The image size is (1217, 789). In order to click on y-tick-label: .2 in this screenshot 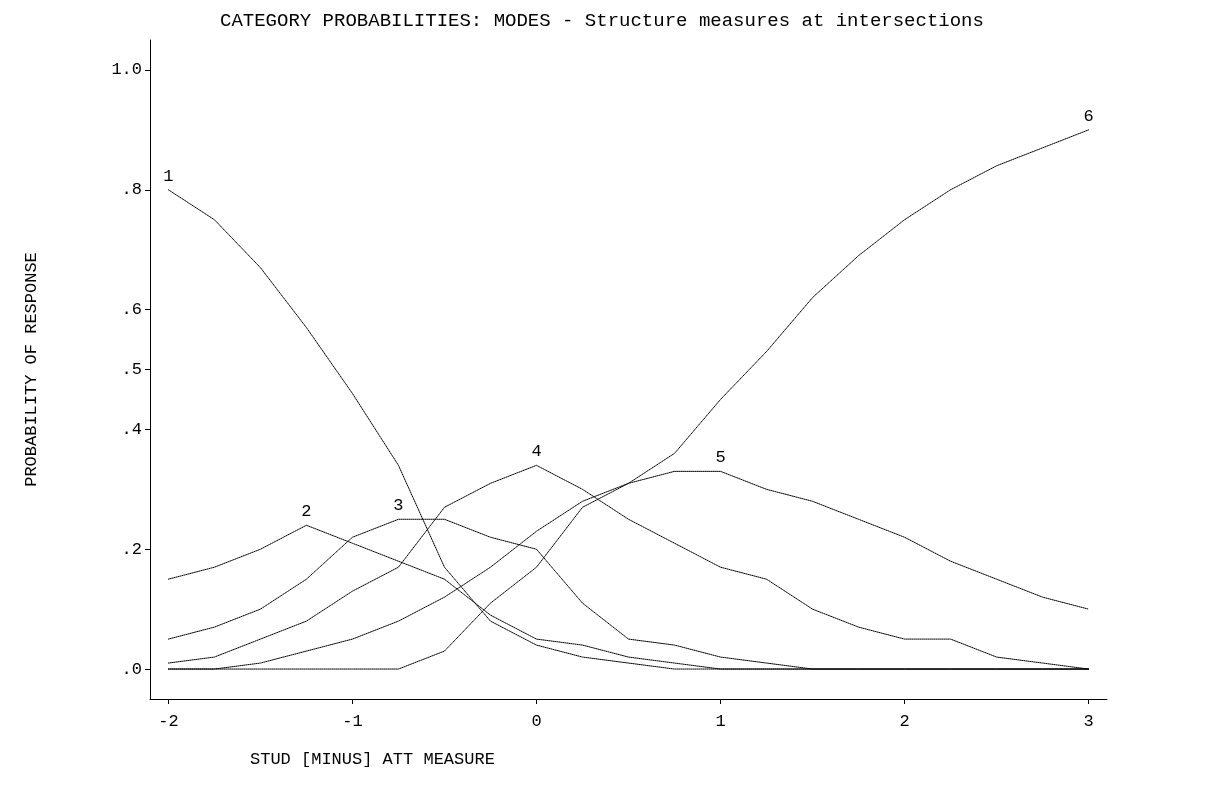, I will do `click(131, 549)`.